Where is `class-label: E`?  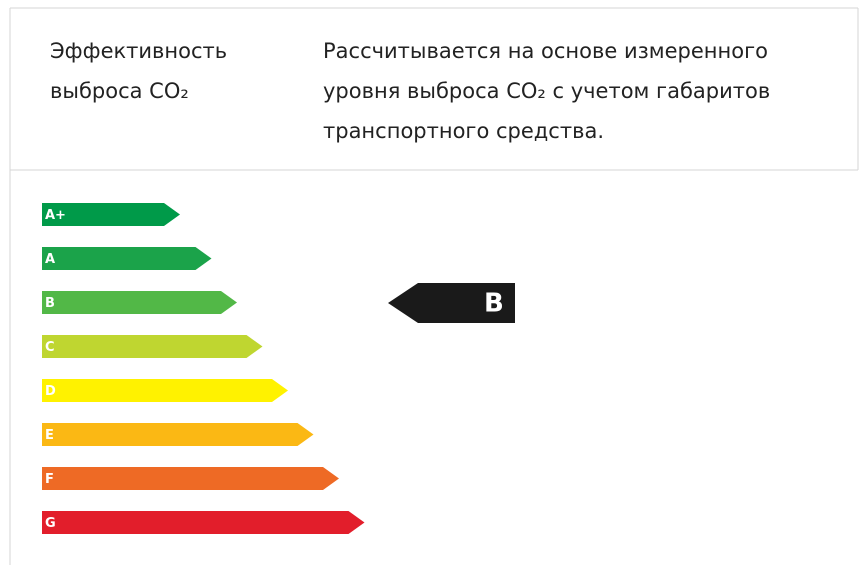 class-label: E is located at coordinates (49, 435).